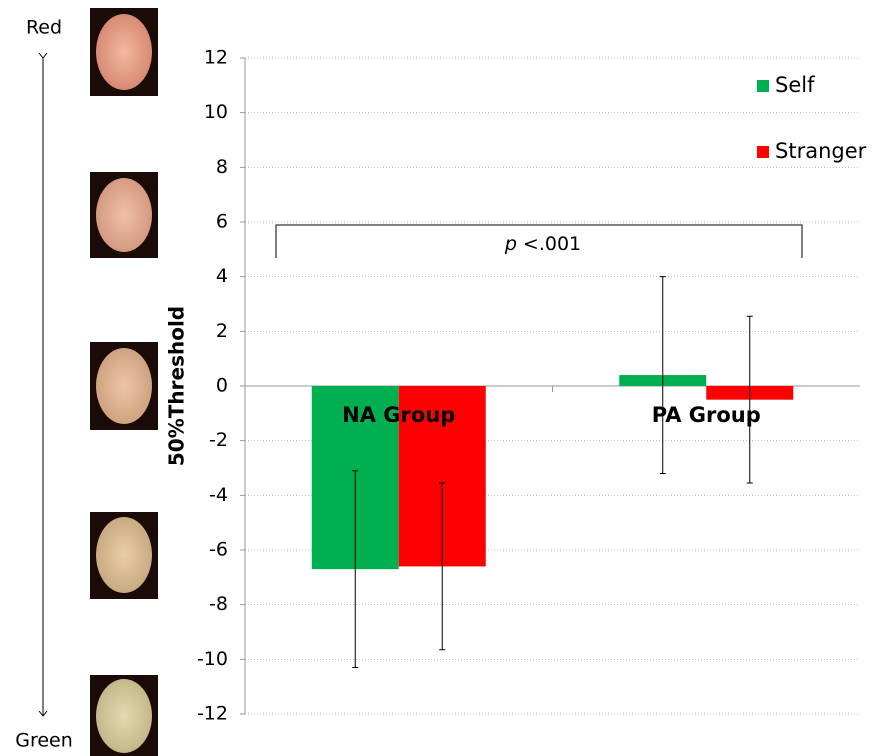 The width and height of the screenshot is (876, 756). Describe the element at coordinates (222, 276) in the screenshot. I see `y-tick-label: 4` at that location.